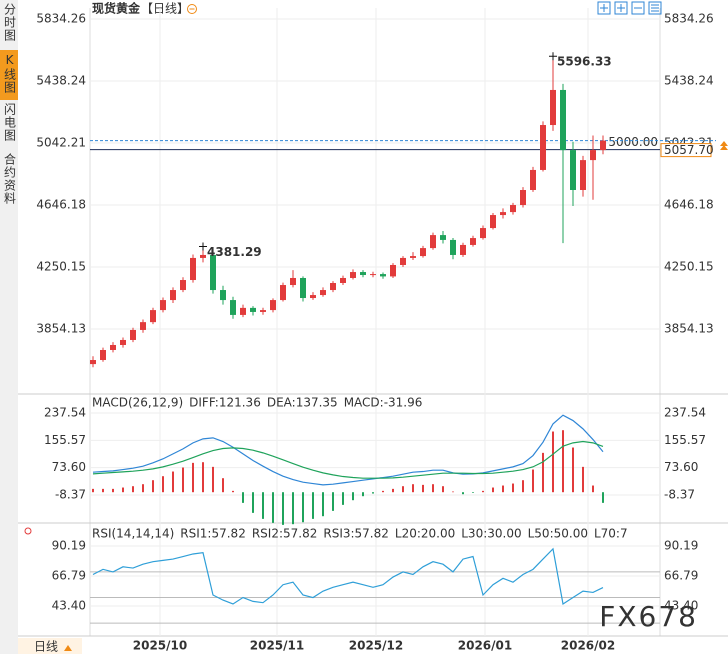  Describe the element at coordinates (10, 22) in the screenshot. I see `sidebar-tab: 分时图` at that location.